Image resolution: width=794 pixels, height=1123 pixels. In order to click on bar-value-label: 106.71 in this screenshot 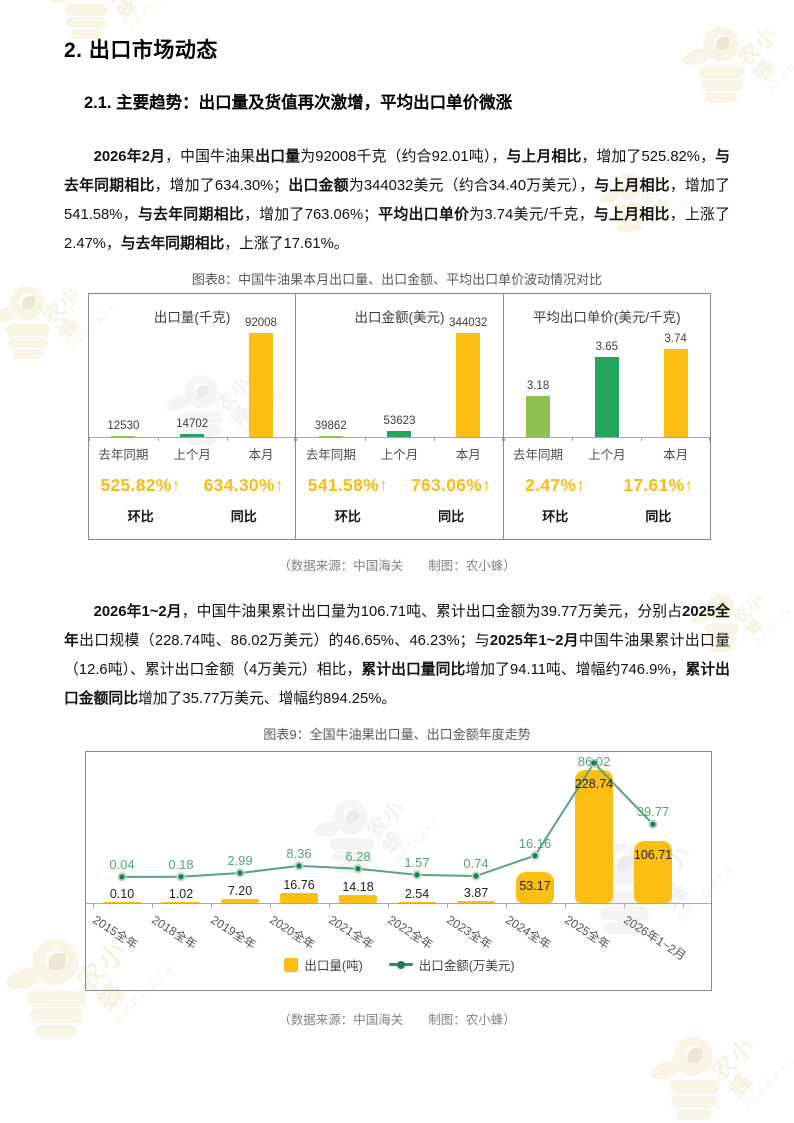, I will do `click(653, 855)`.